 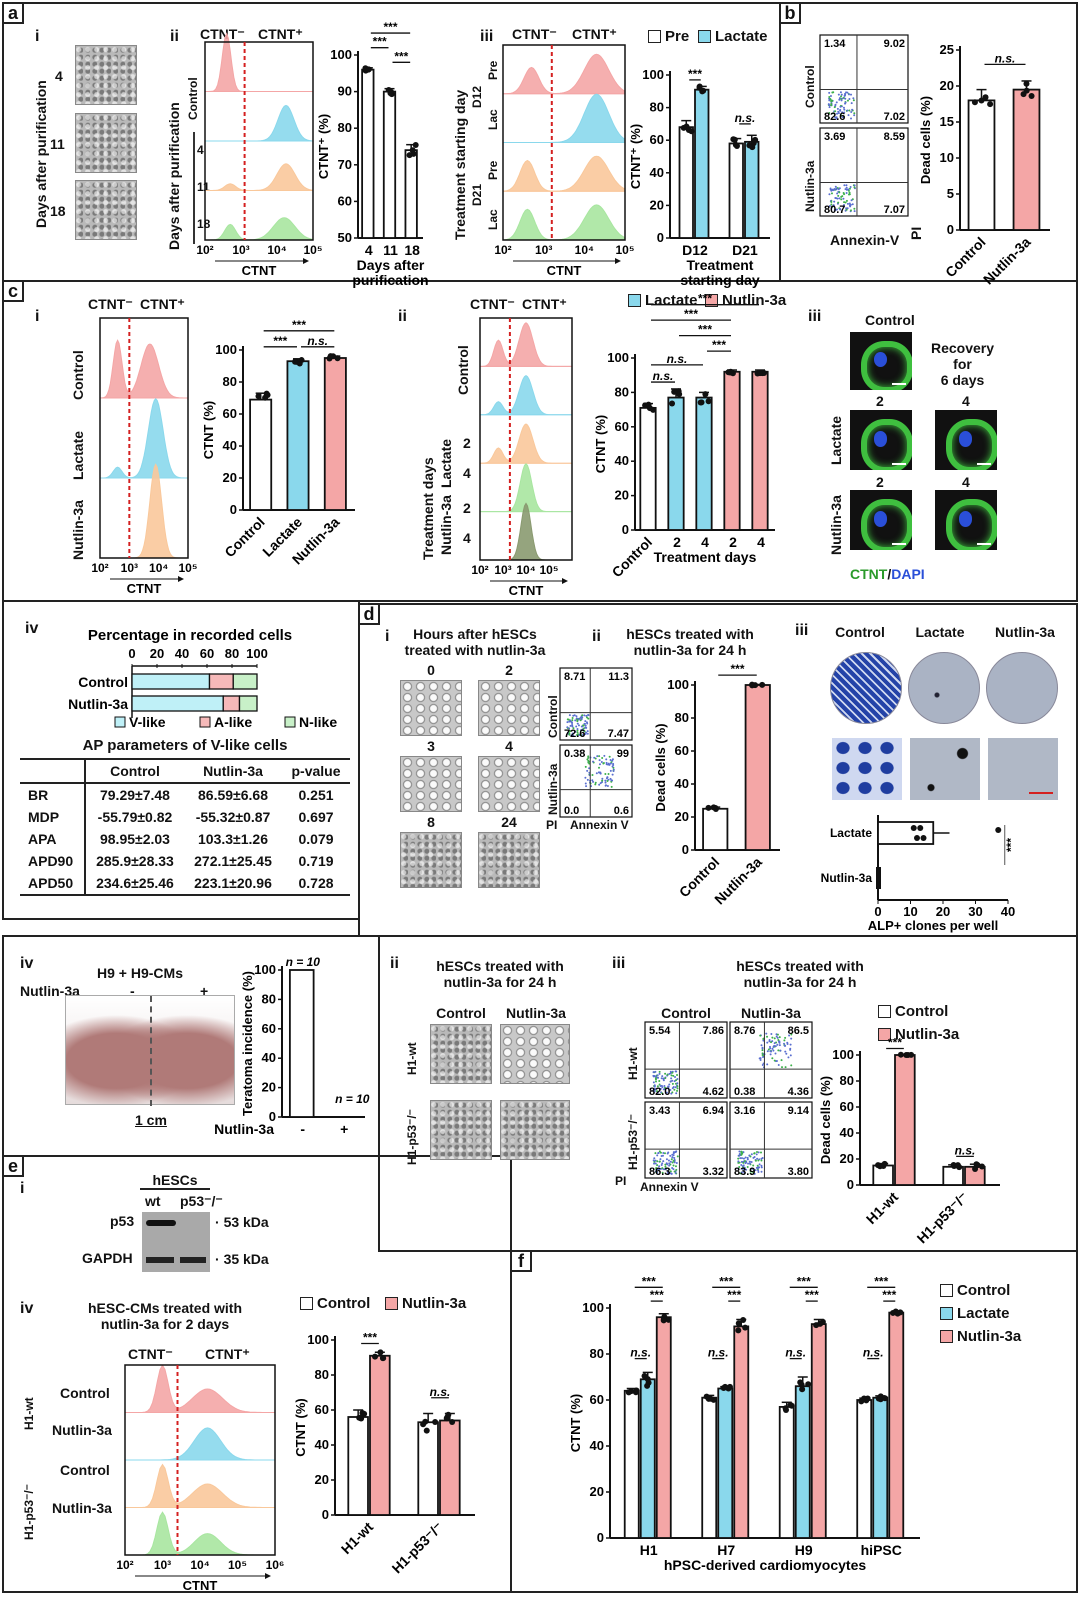 I want to click on y-tick-label: 60, so click(x=622, y=426).